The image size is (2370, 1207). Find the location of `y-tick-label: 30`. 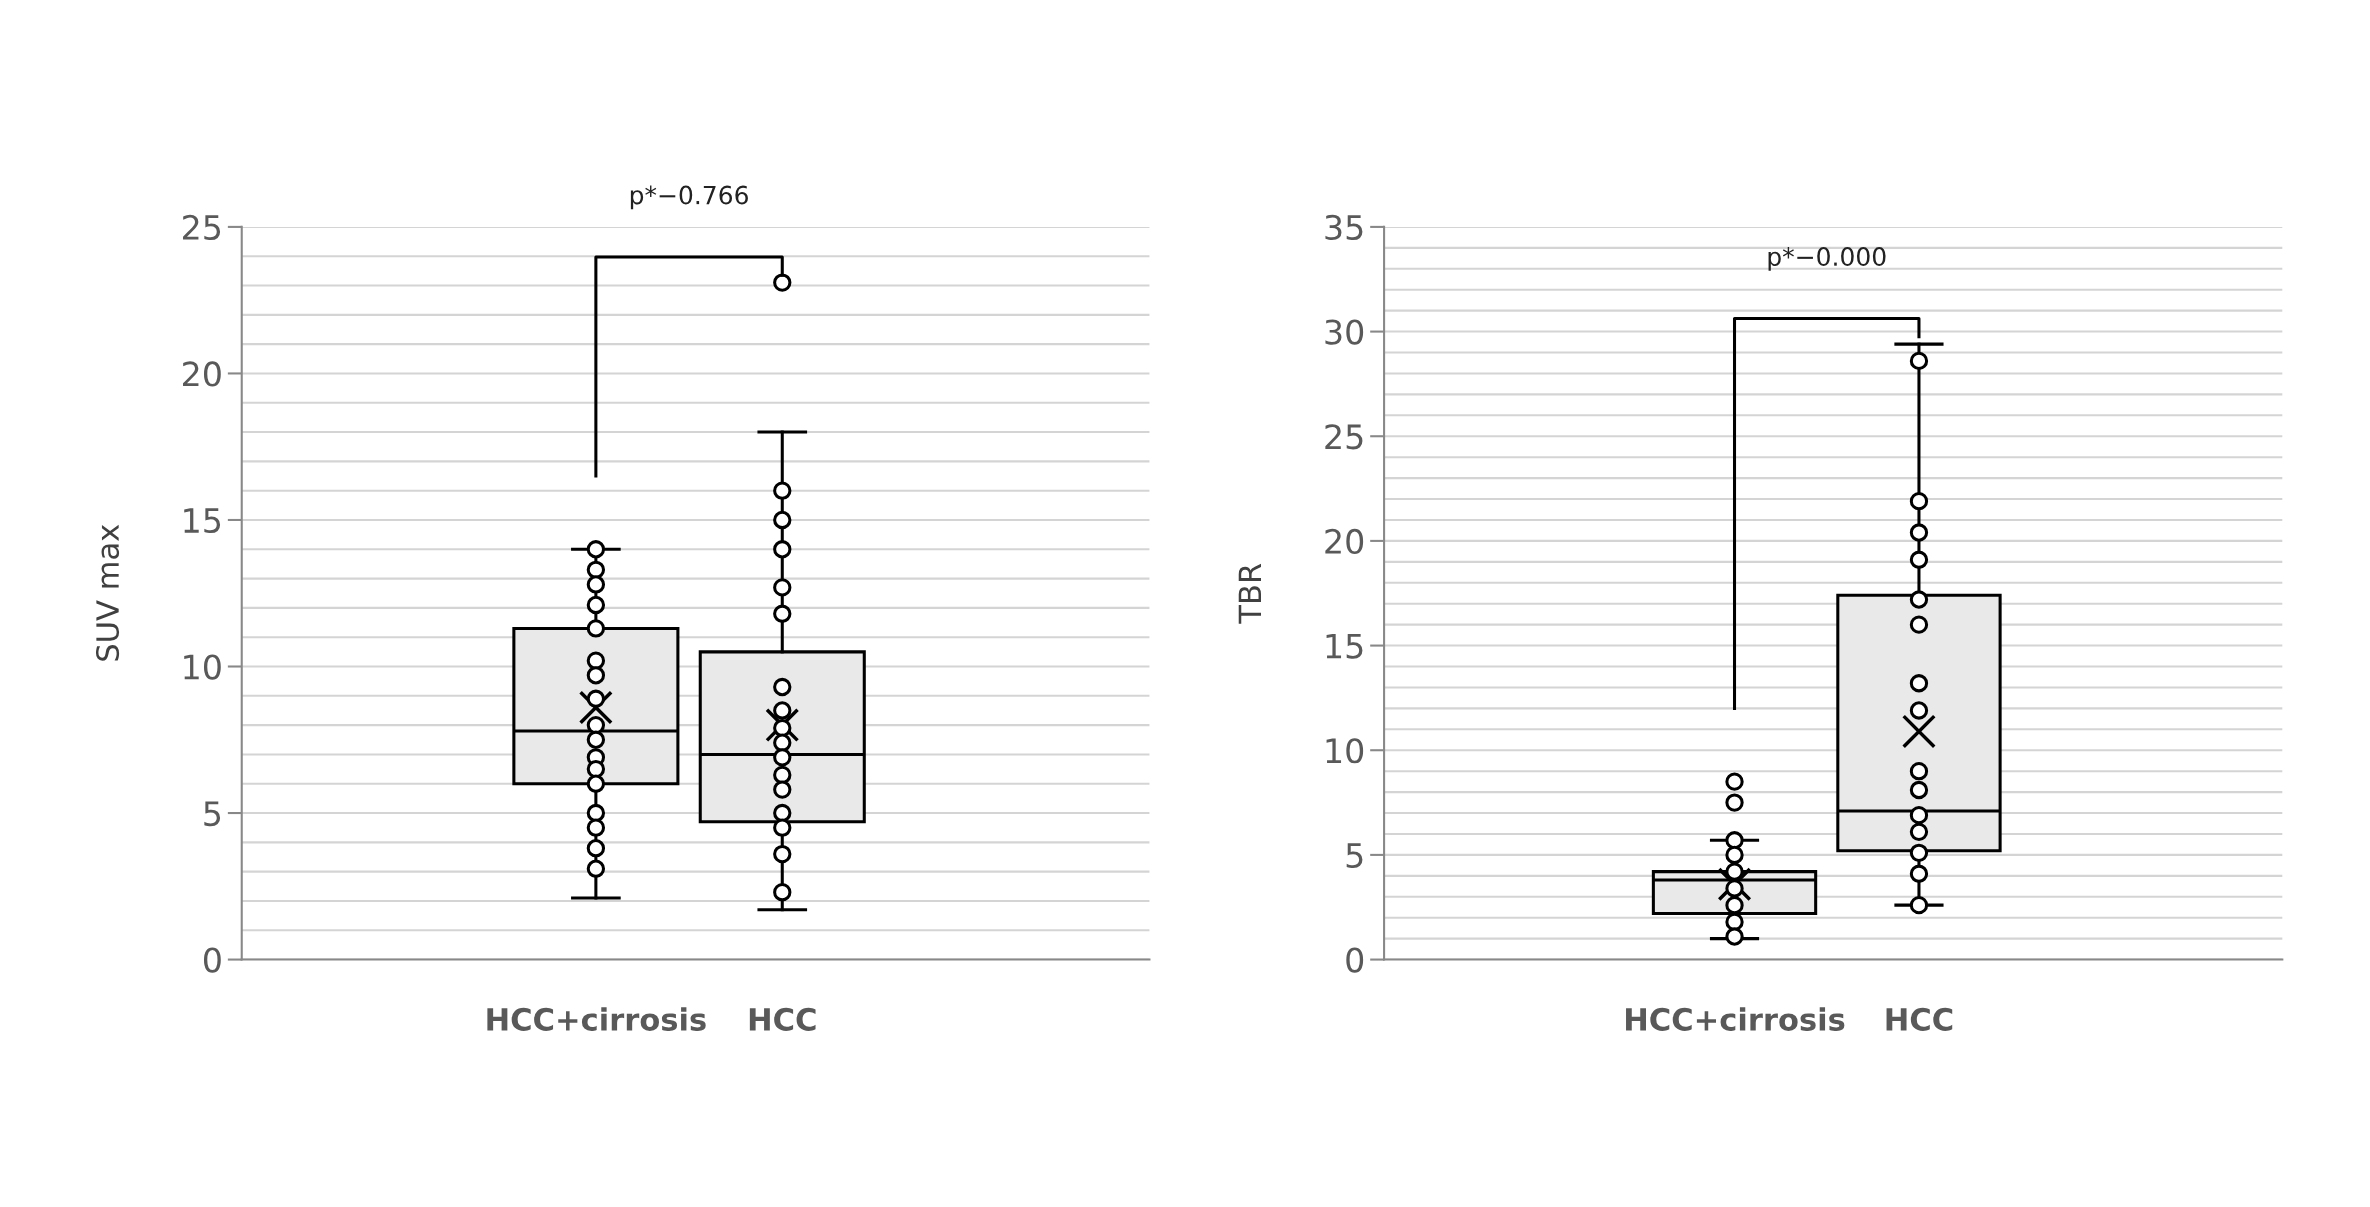

y-tick-label: 30 is located at coordinates (1344, 332).